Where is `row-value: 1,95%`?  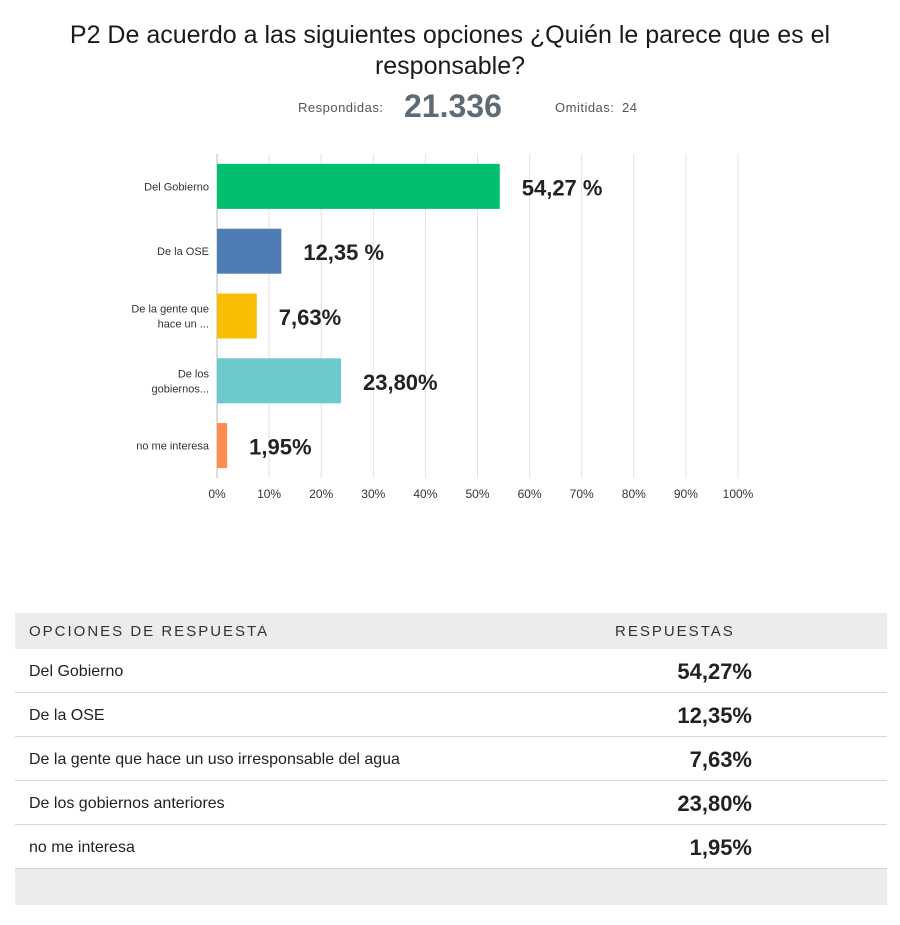
row-value: 1,95% is located at coordinates (720, 847).